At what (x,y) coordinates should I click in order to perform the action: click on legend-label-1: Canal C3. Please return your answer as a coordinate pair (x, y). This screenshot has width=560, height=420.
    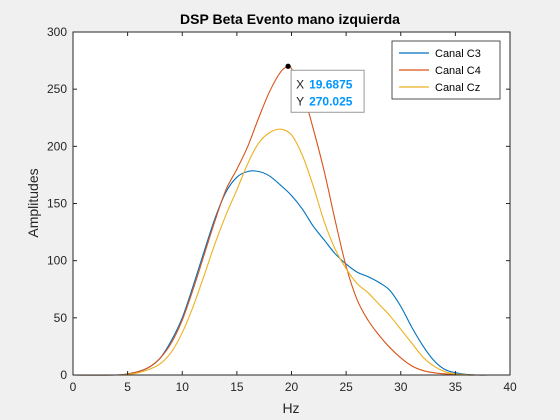
    Looking at the image, I should click on (458, 54).